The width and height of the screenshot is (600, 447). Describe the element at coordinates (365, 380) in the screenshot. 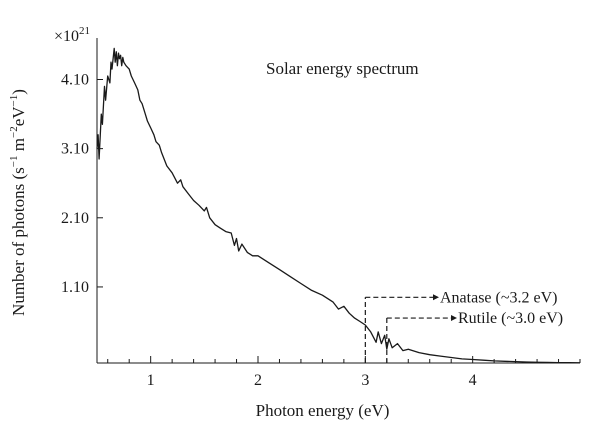

I see `x-tick-label: 3` at that location.